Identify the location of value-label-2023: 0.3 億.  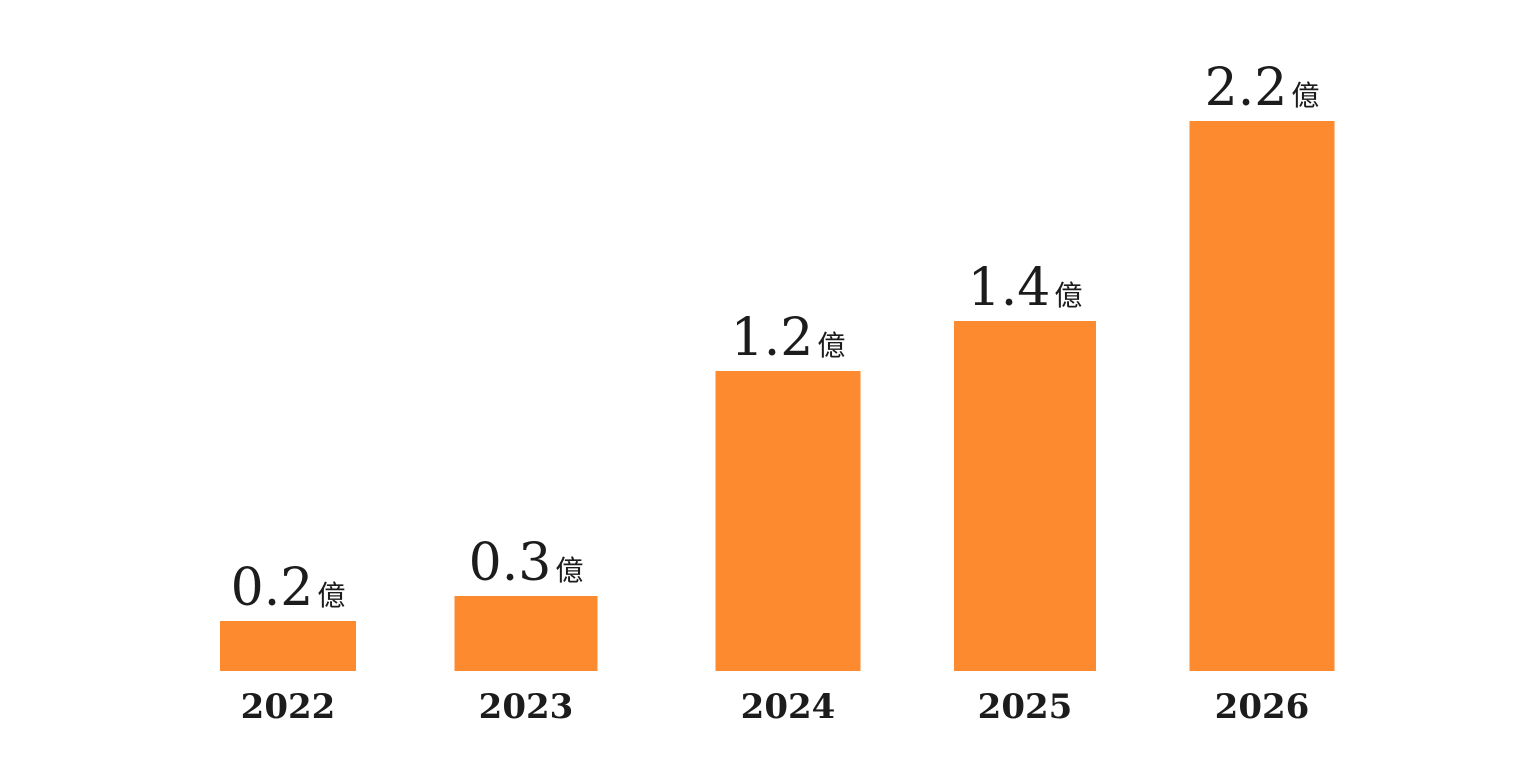
(526, 563).